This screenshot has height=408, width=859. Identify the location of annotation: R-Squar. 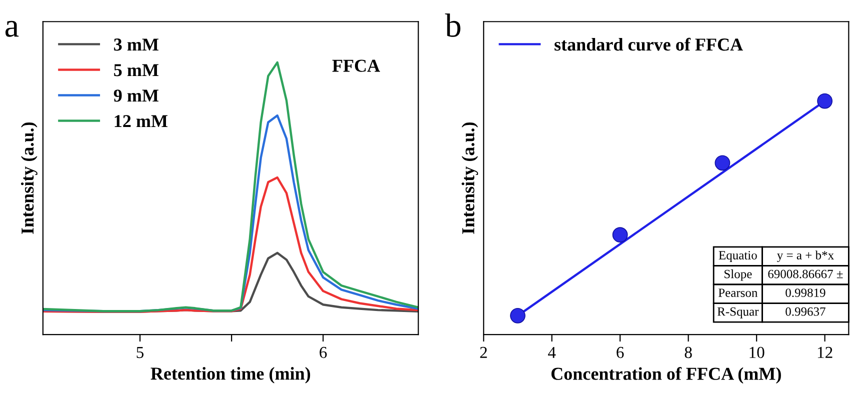
(738, 312).